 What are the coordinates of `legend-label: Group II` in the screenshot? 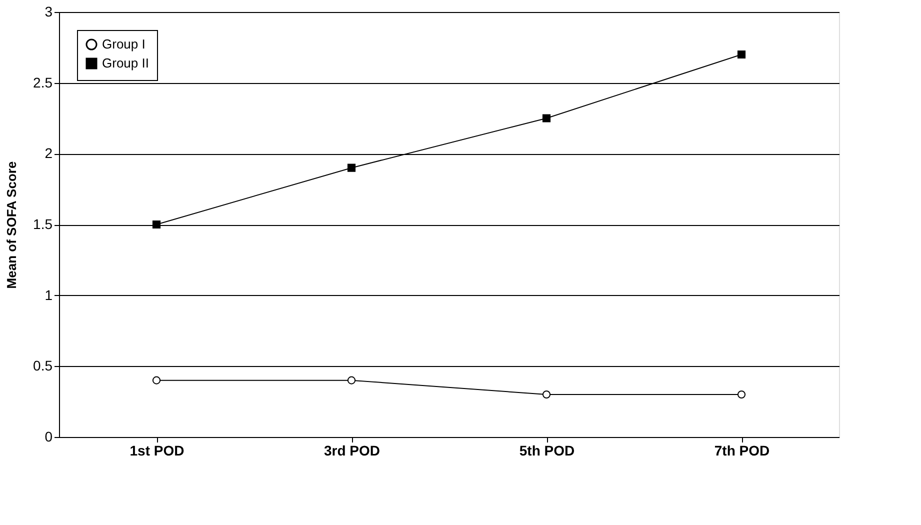 It's located at (125, 63).